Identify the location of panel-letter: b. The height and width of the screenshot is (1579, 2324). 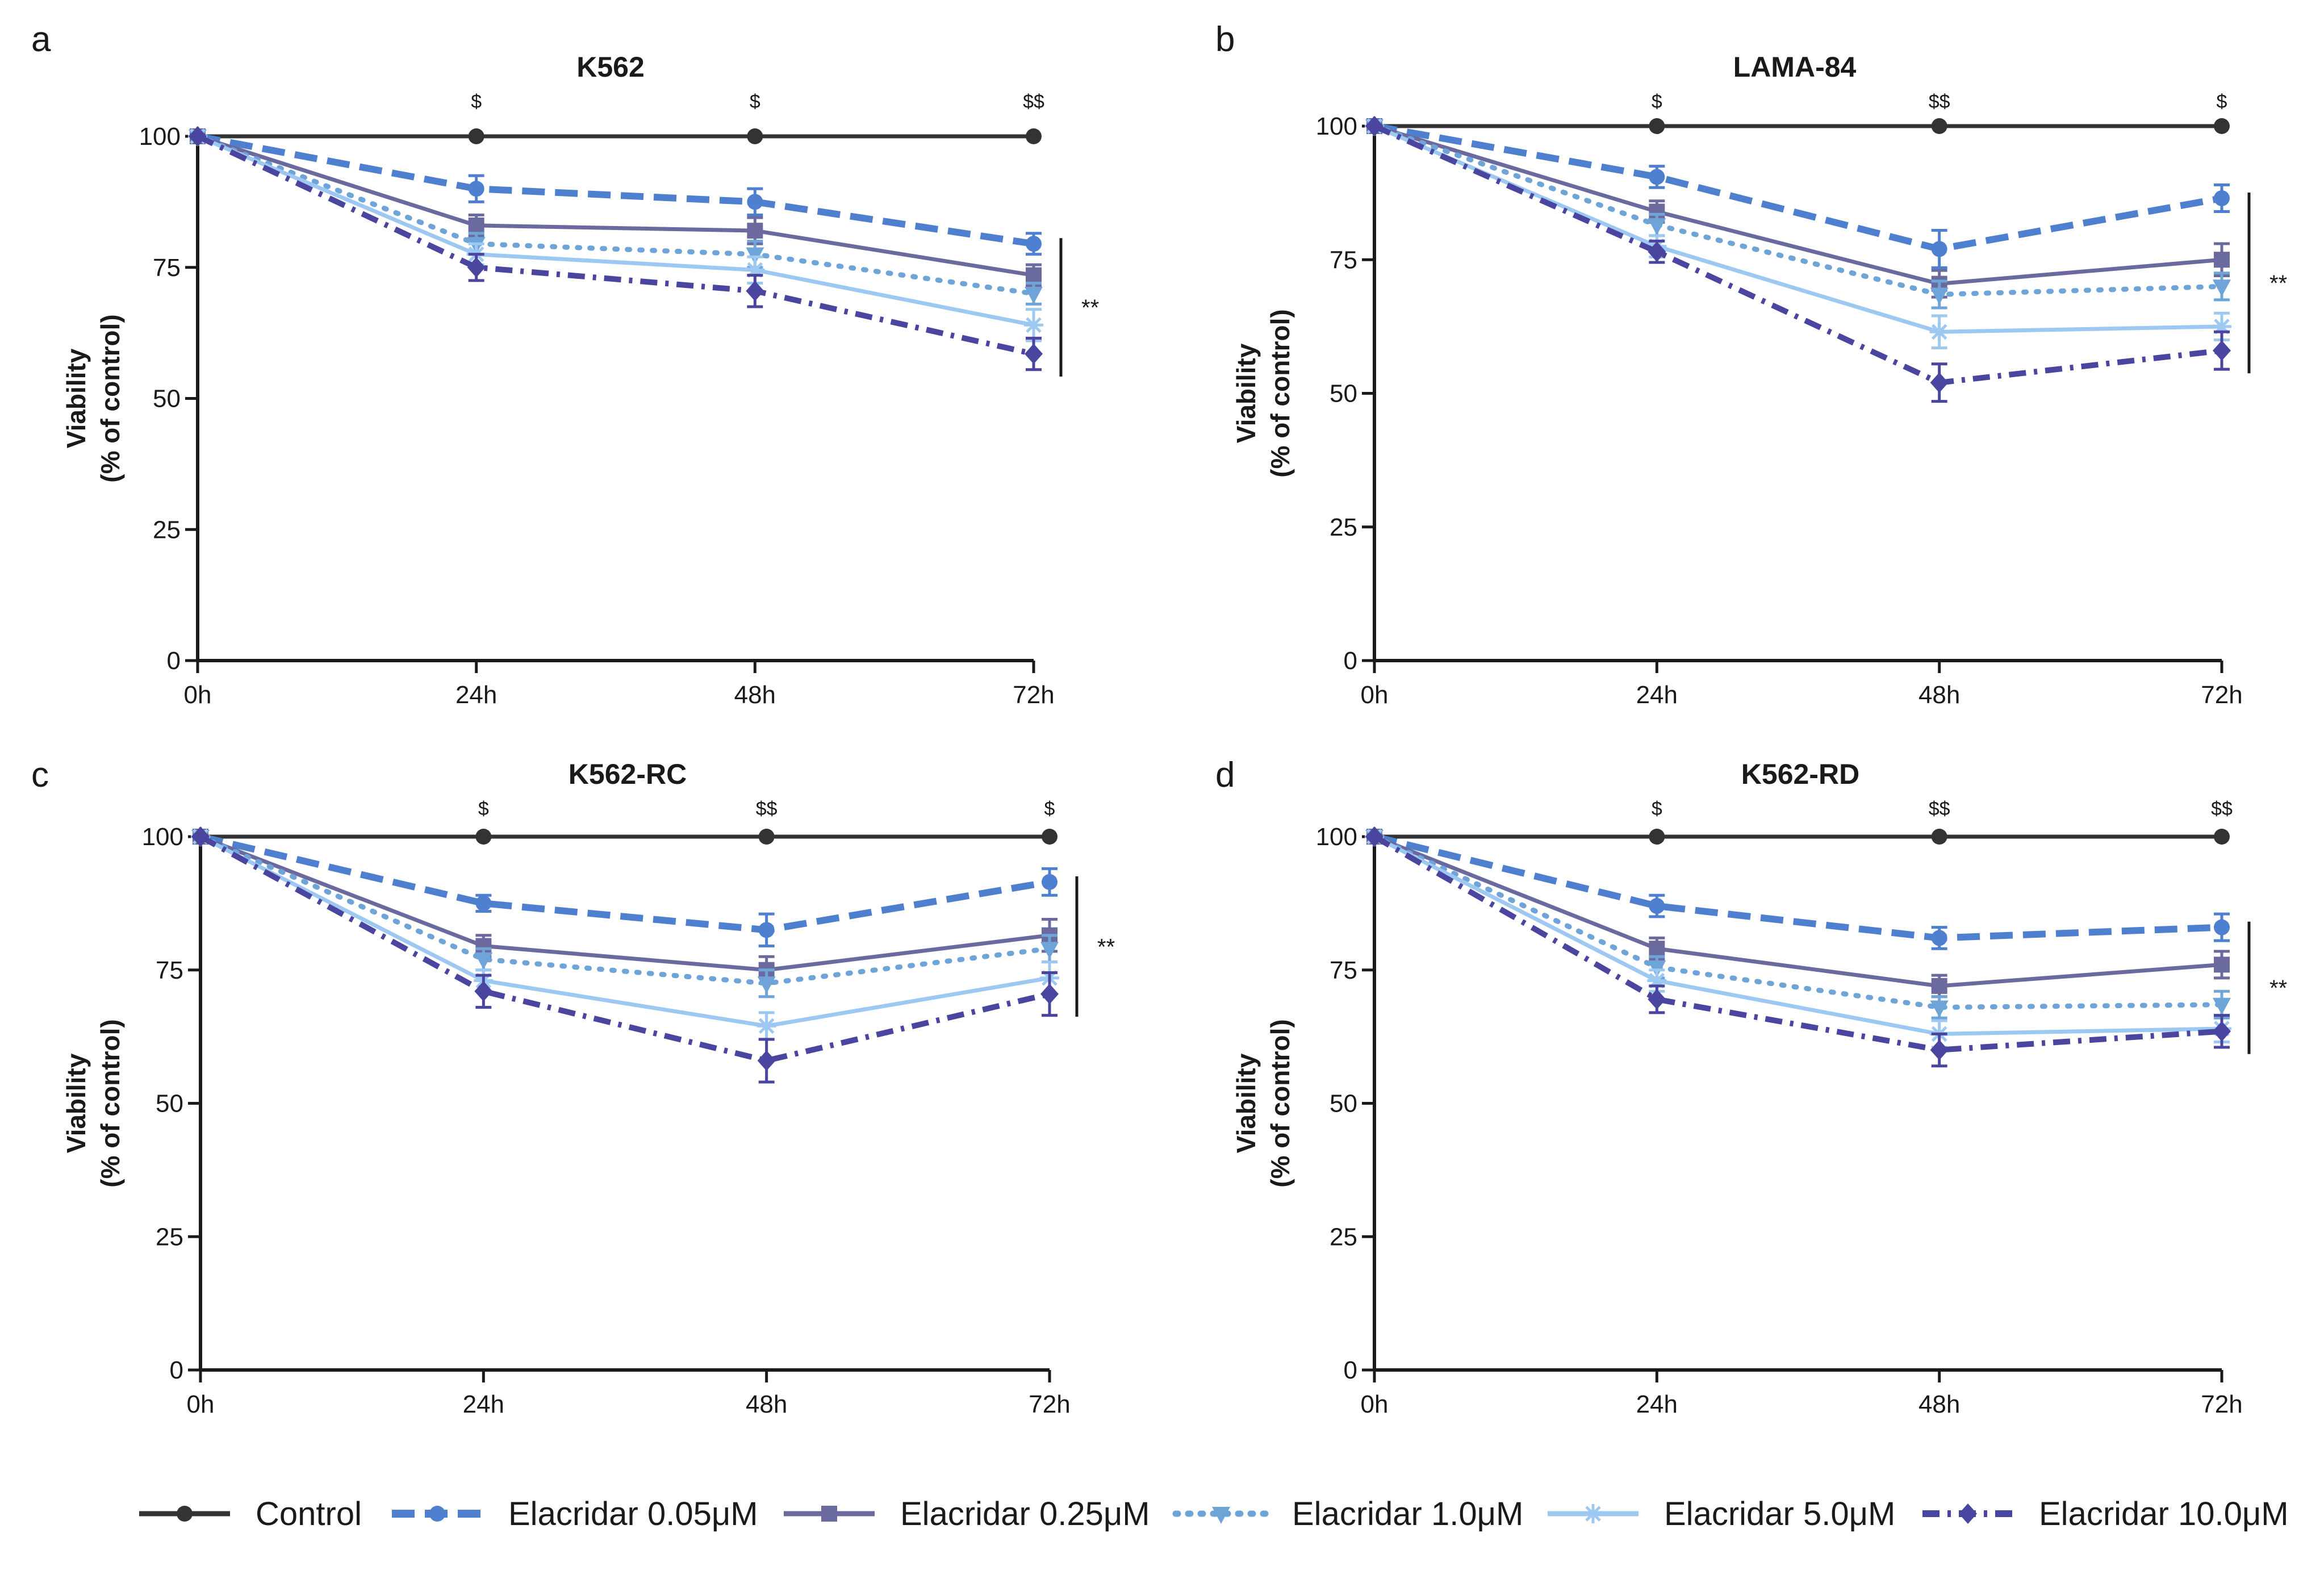
(1225, 39).